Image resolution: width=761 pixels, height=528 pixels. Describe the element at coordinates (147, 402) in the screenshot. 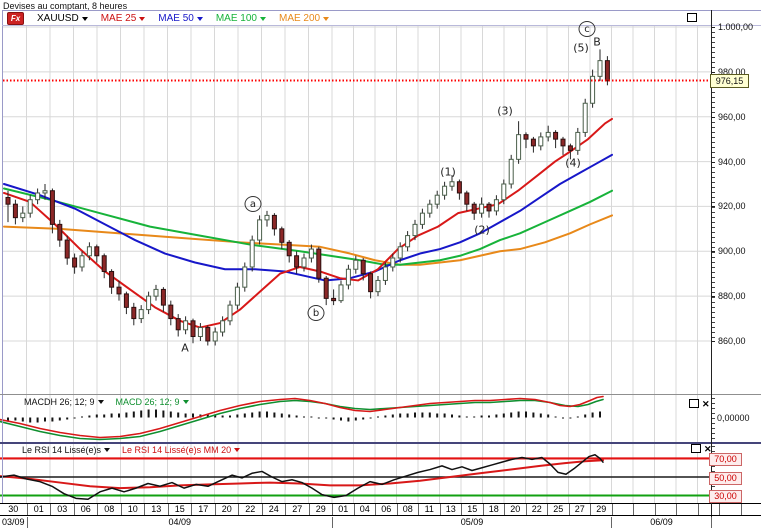

I see `macd-label: MACD 26; 12; 9` at that location.